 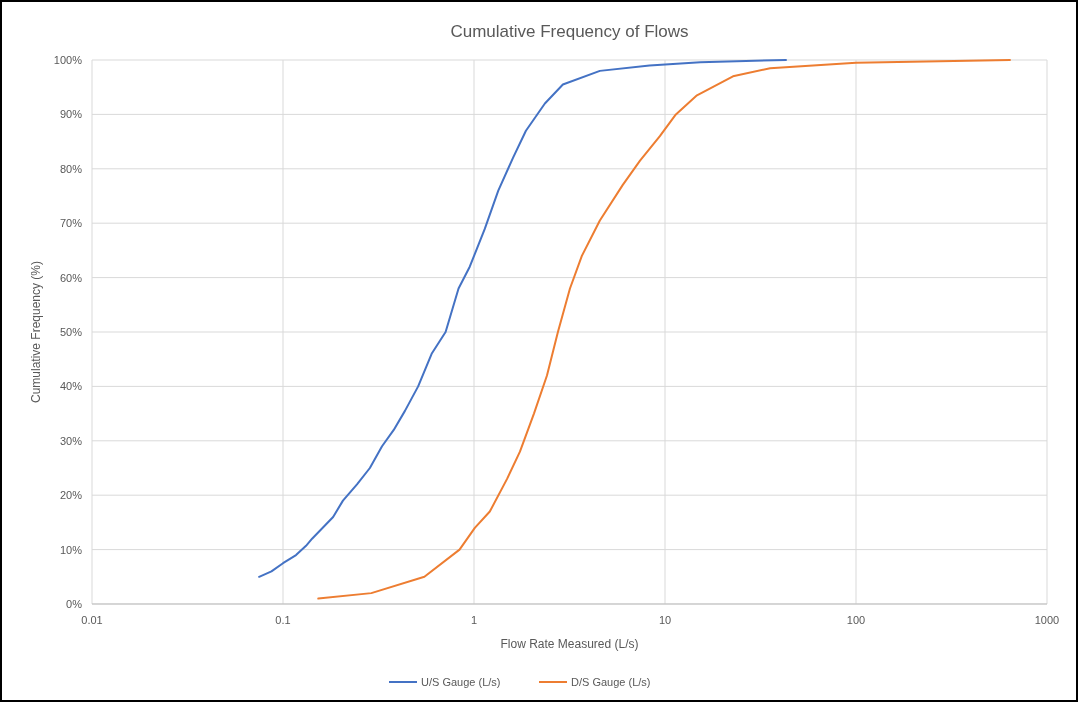 I want to click on x-tick-label: 1, so click(x=474, y=620).